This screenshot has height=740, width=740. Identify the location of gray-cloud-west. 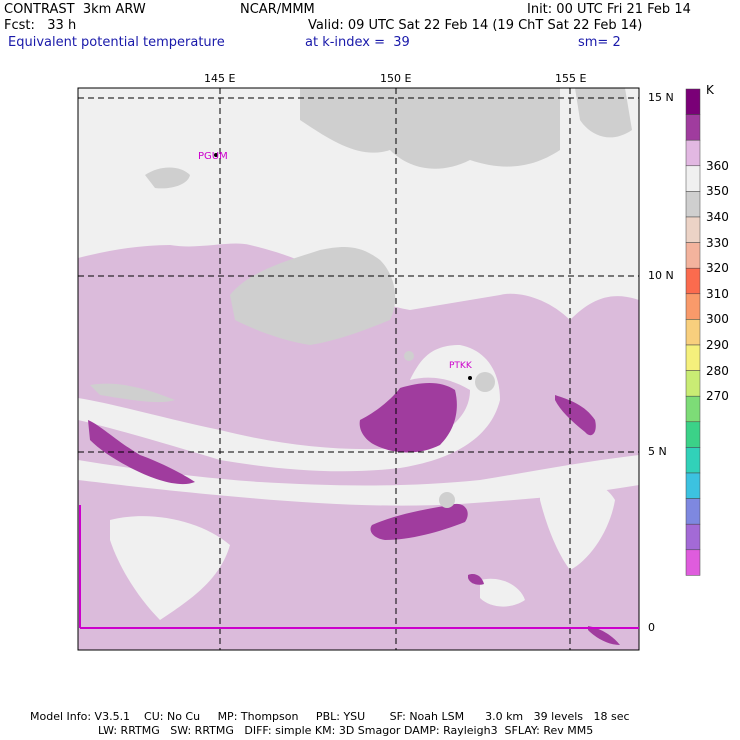
(167, 178).